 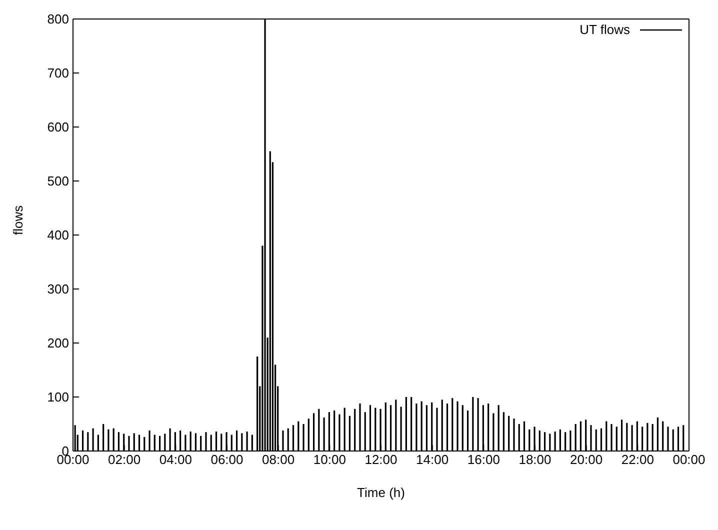 What do you see at coordinates (58, 73) in the screenshot?
I see `y-tick-label: 700` at bounding box center [58, 73].